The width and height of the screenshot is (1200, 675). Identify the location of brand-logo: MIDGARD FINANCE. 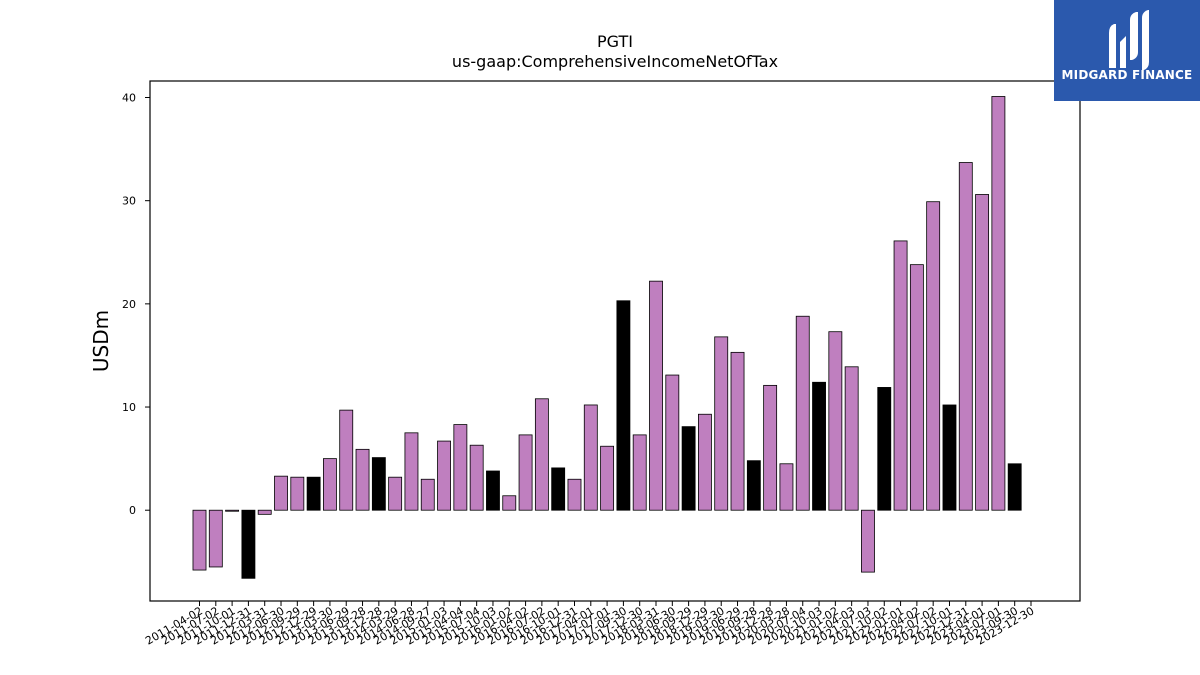
(1127, 50).